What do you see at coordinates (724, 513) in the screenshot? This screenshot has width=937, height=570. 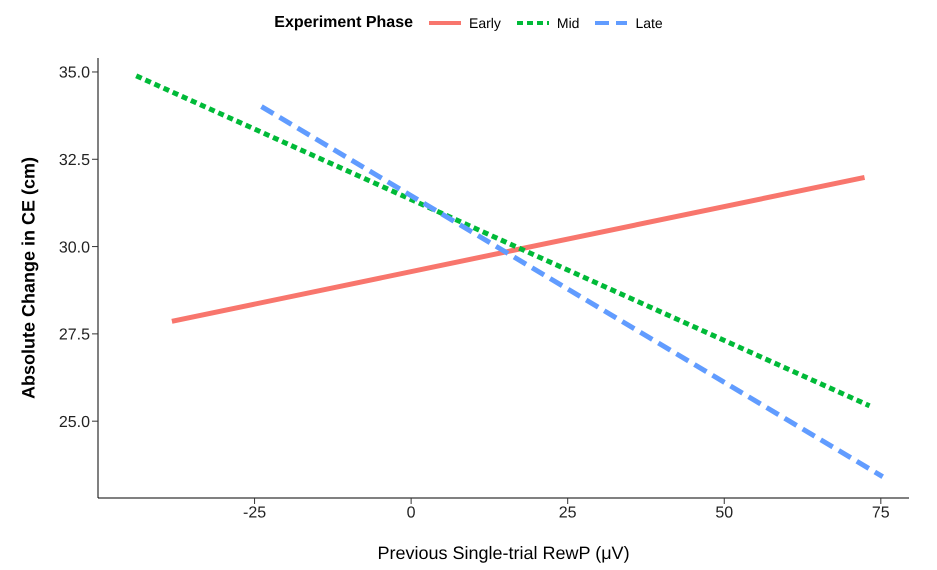 I see `x-tick-label: 50` at bounding box center [724, 513].